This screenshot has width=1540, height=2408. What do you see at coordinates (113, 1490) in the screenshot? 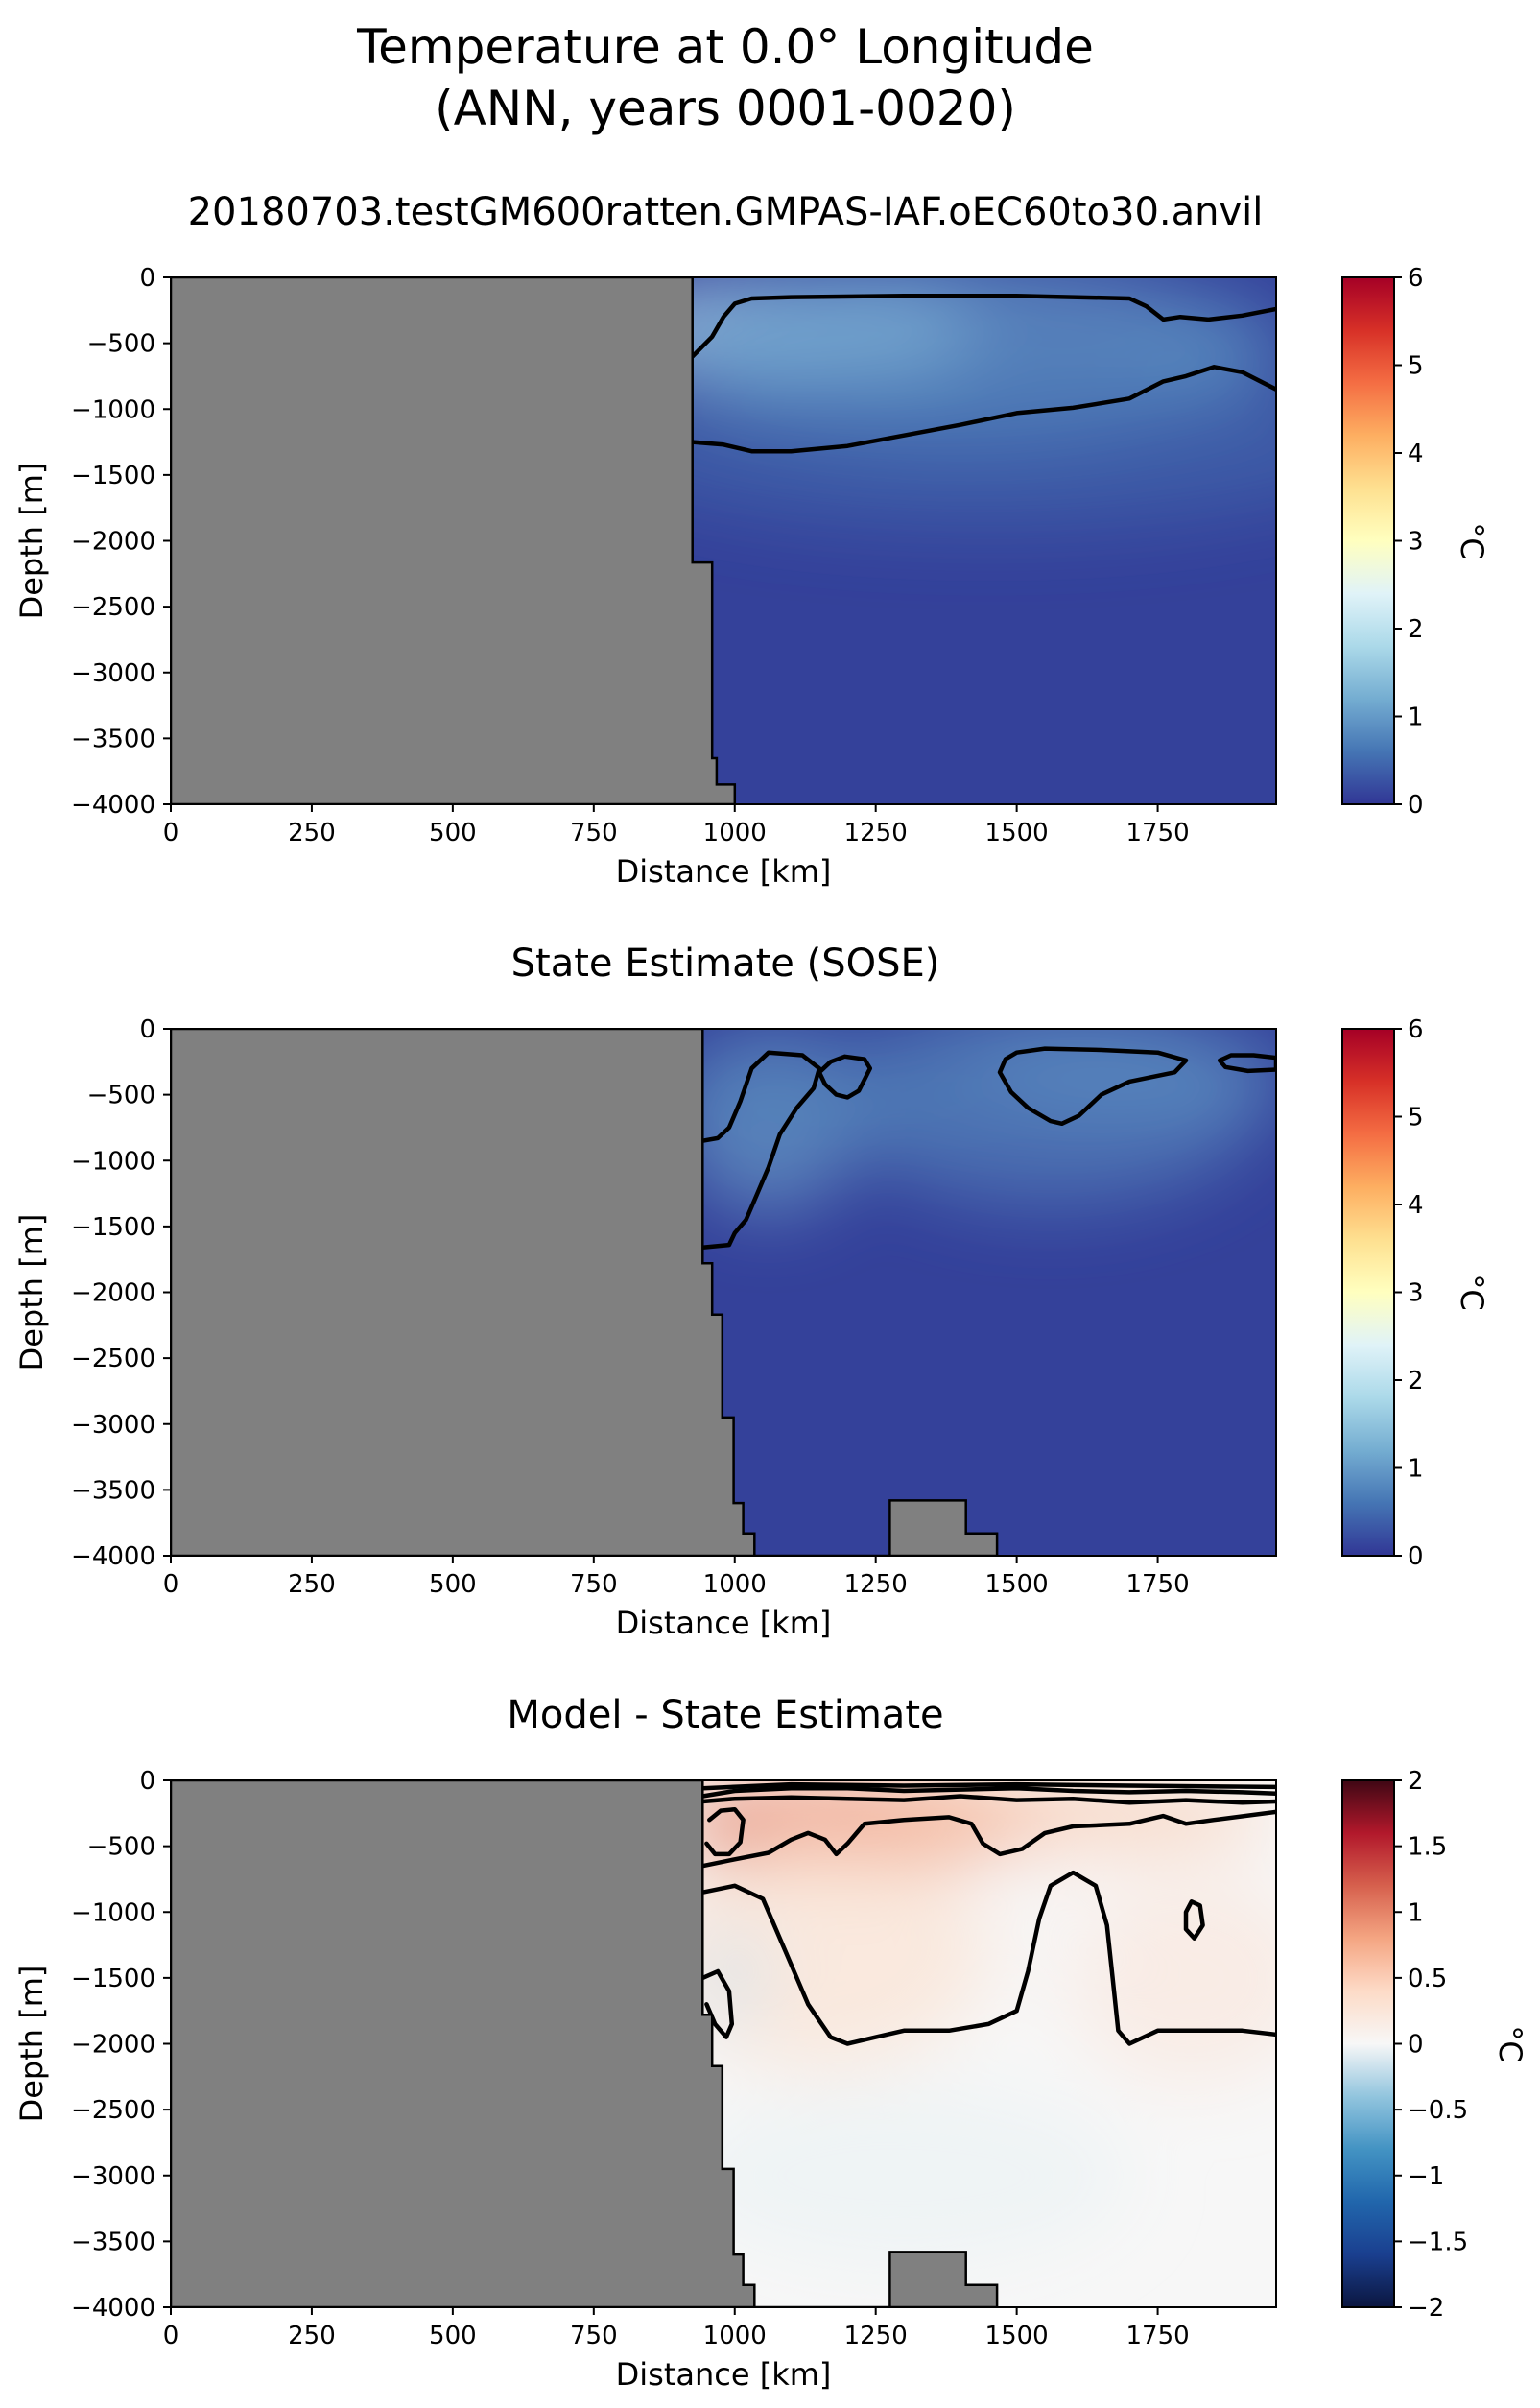
I see `y-tick-label: −3500` at bounding box center [113, 1490].